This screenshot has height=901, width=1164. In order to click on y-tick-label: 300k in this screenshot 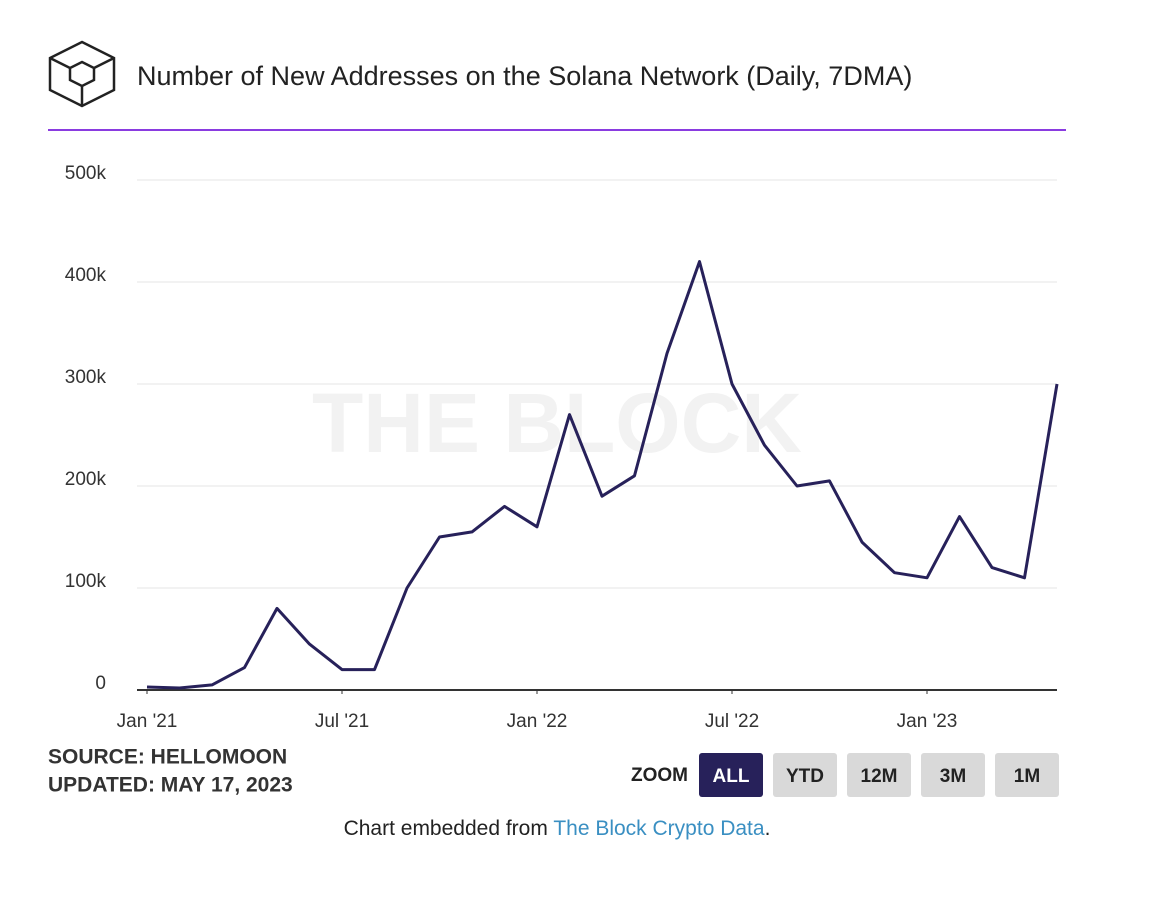, I will do `click(86, 377)`.